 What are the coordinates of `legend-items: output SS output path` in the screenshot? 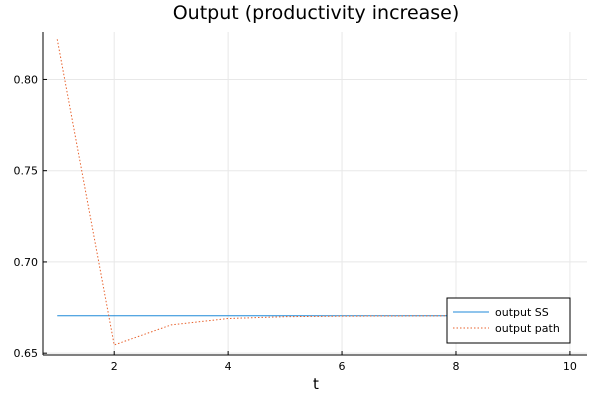 It's located at (506, 320).